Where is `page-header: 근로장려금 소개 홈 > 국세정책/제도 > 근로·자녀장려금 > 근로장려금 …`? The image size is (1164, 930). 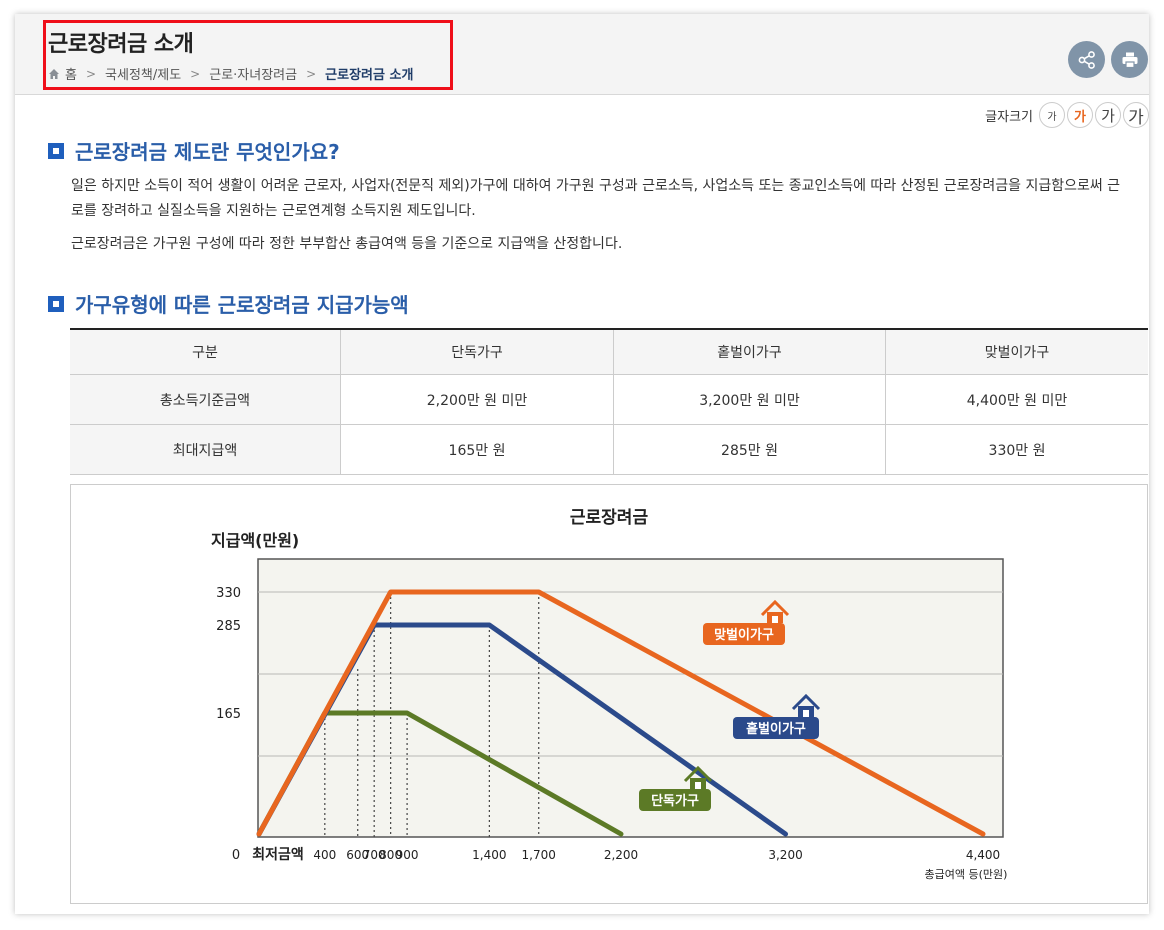
page-header: 근로장려금 소개 홈 > 국세정책/제도 > 근로·자녀장려금 > 근로장려금 … is located at coordinates (582, 54).